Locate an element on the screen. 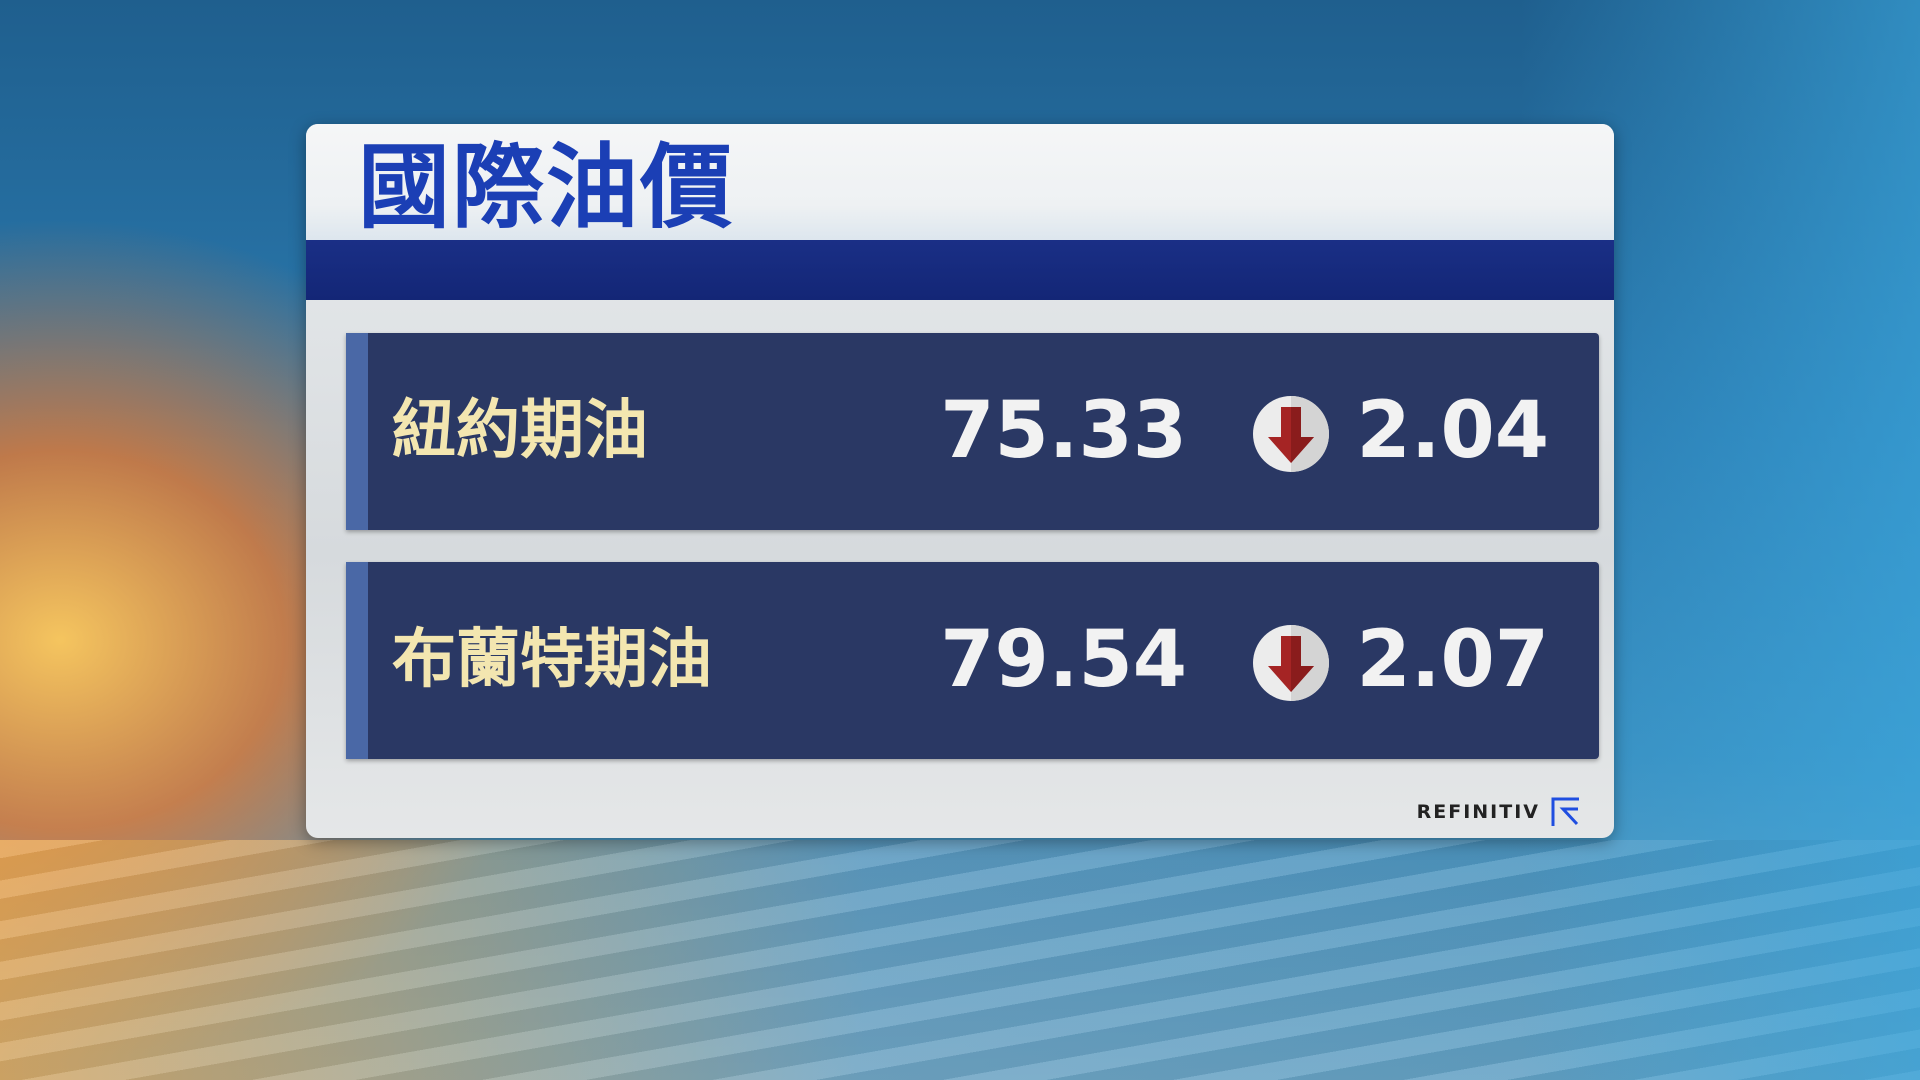 The height and width of the screenshot is (1080, 1920). panel-title: 國際油價 is located at coordinates (546, 187).